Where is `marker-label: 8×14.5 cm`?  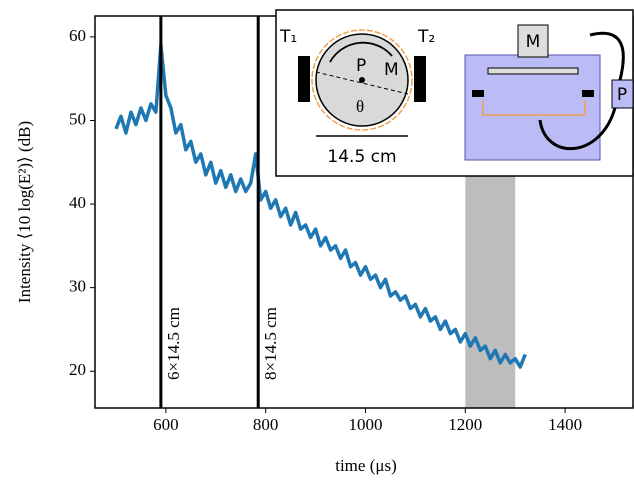
marker-label: 8×14.5 cm is located at coordinates (270, 343).